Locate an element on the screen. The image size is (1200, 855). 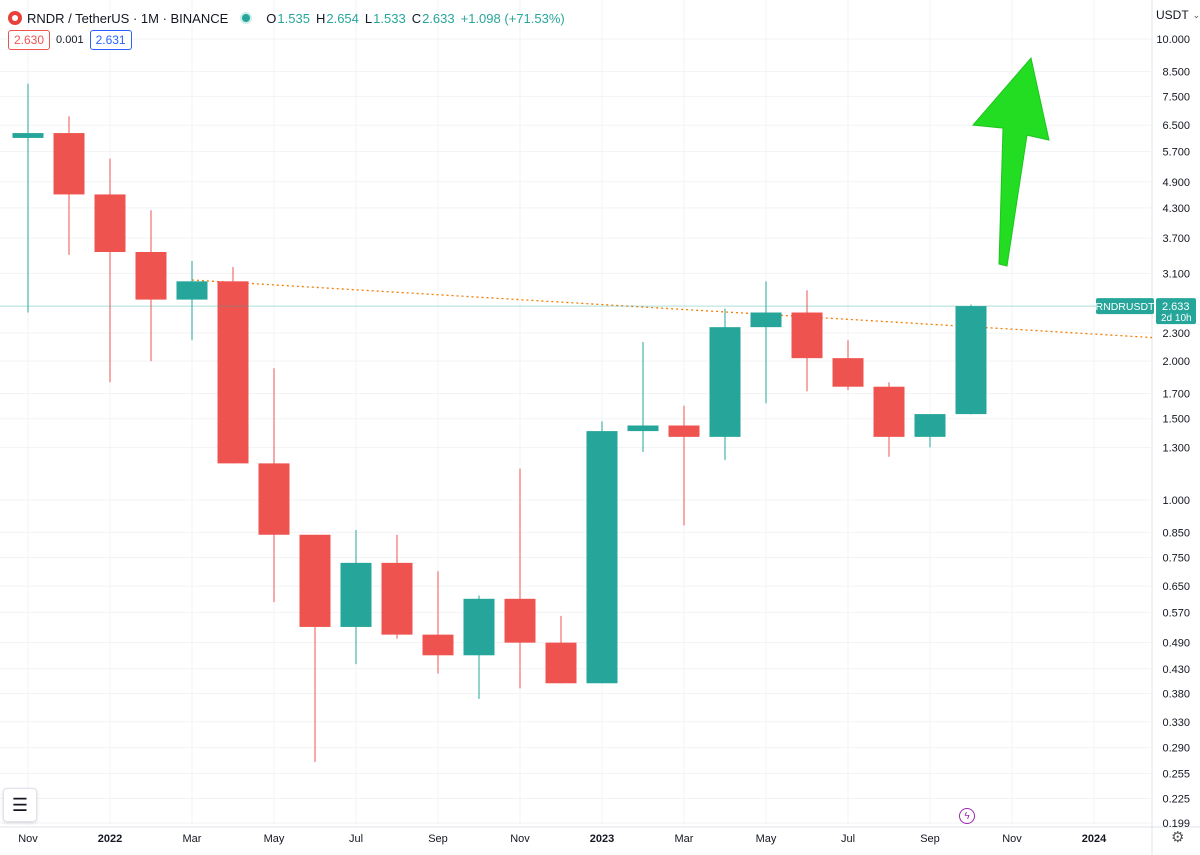
currency-selector: USDT ⌄ is located at coordinates (1178, 15).